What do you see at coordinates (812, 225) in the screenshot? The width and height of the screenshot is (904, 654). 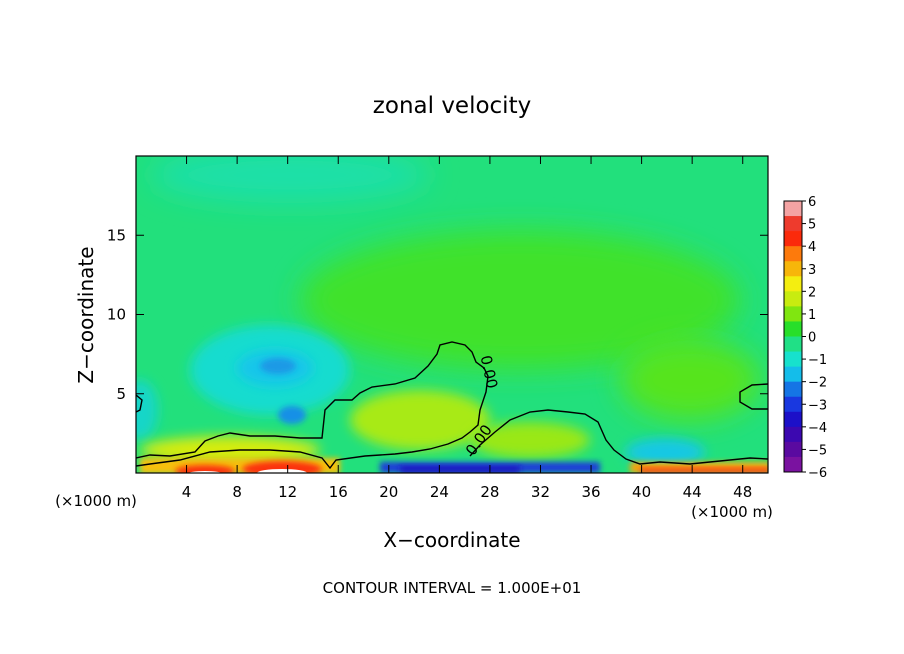 I see `colorbar-label: 5` at bounding box center [812, 225].